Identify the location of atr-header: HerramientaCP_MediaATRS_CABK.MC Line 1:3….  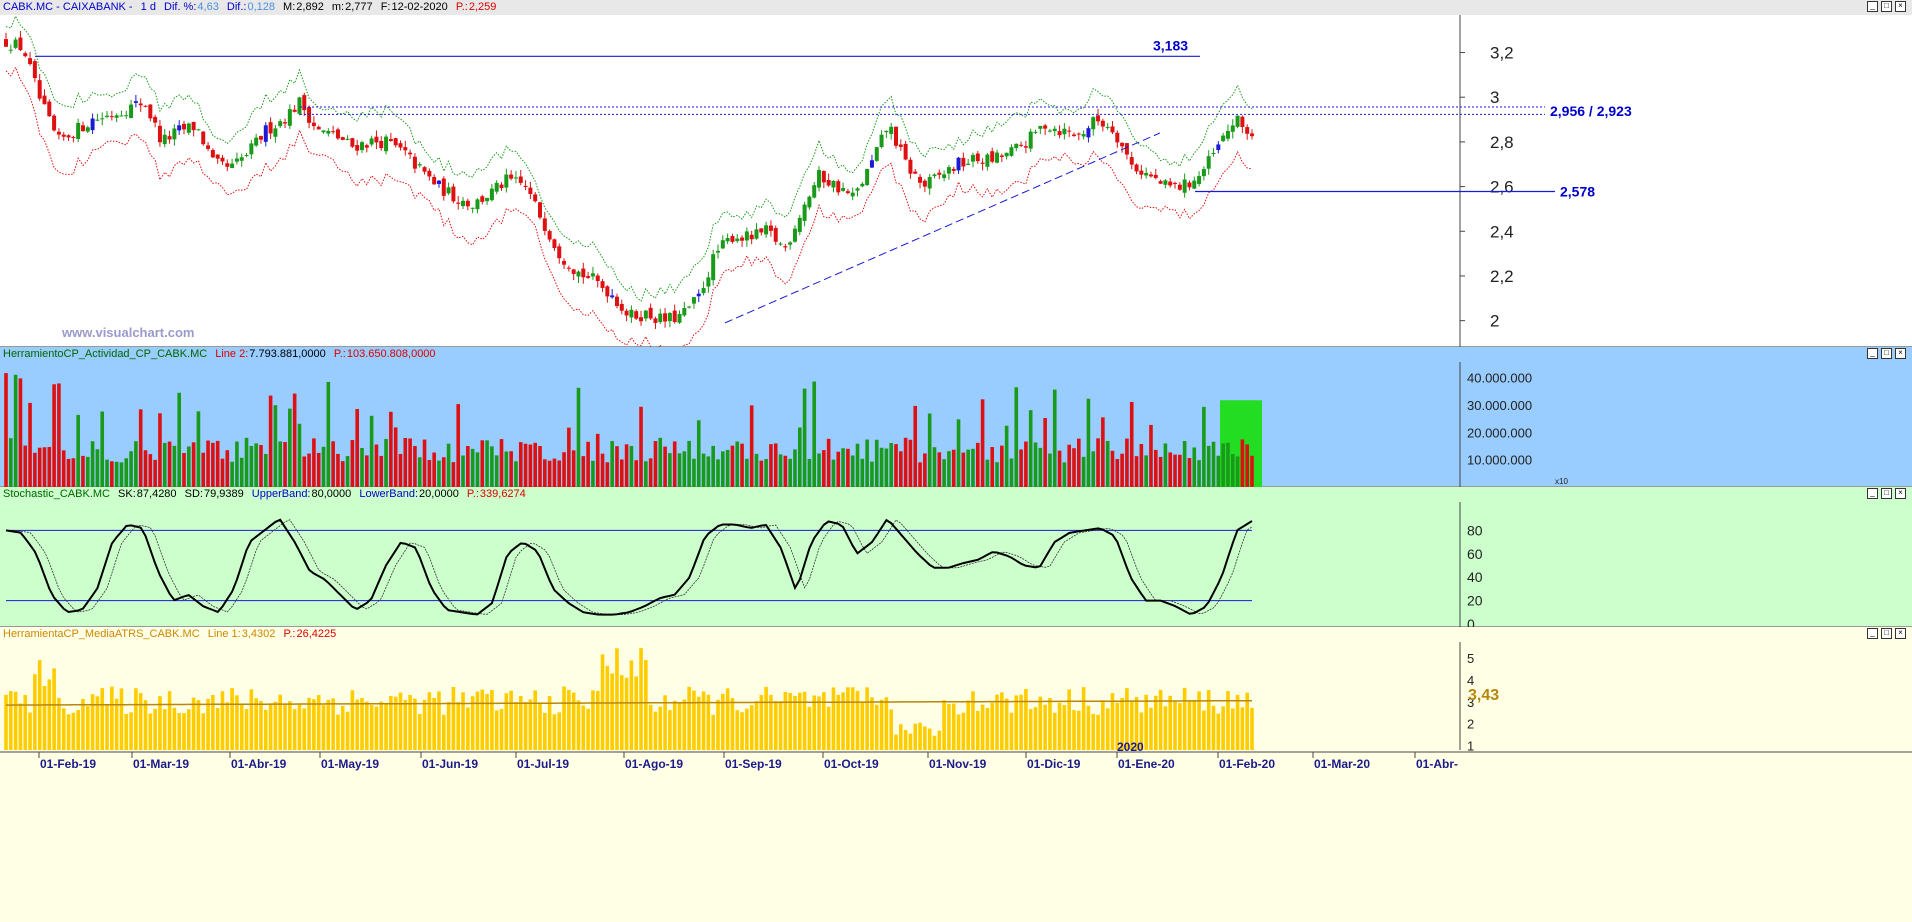
(956, 634).